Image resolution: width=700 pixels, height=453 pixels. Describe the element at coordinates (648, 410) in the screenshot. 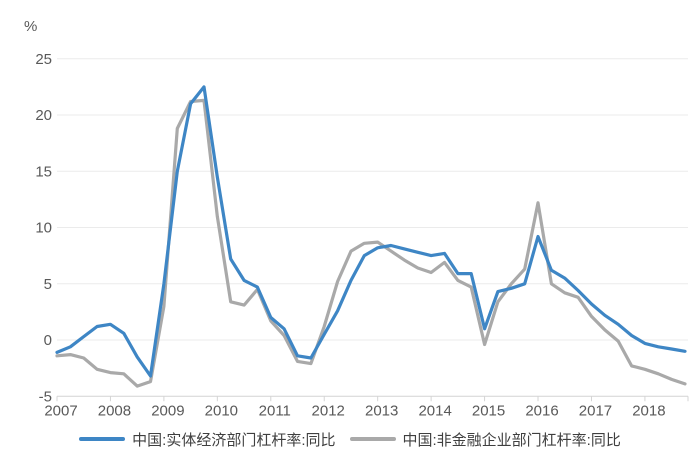

I see `x-tick-label: 2018` at that location.